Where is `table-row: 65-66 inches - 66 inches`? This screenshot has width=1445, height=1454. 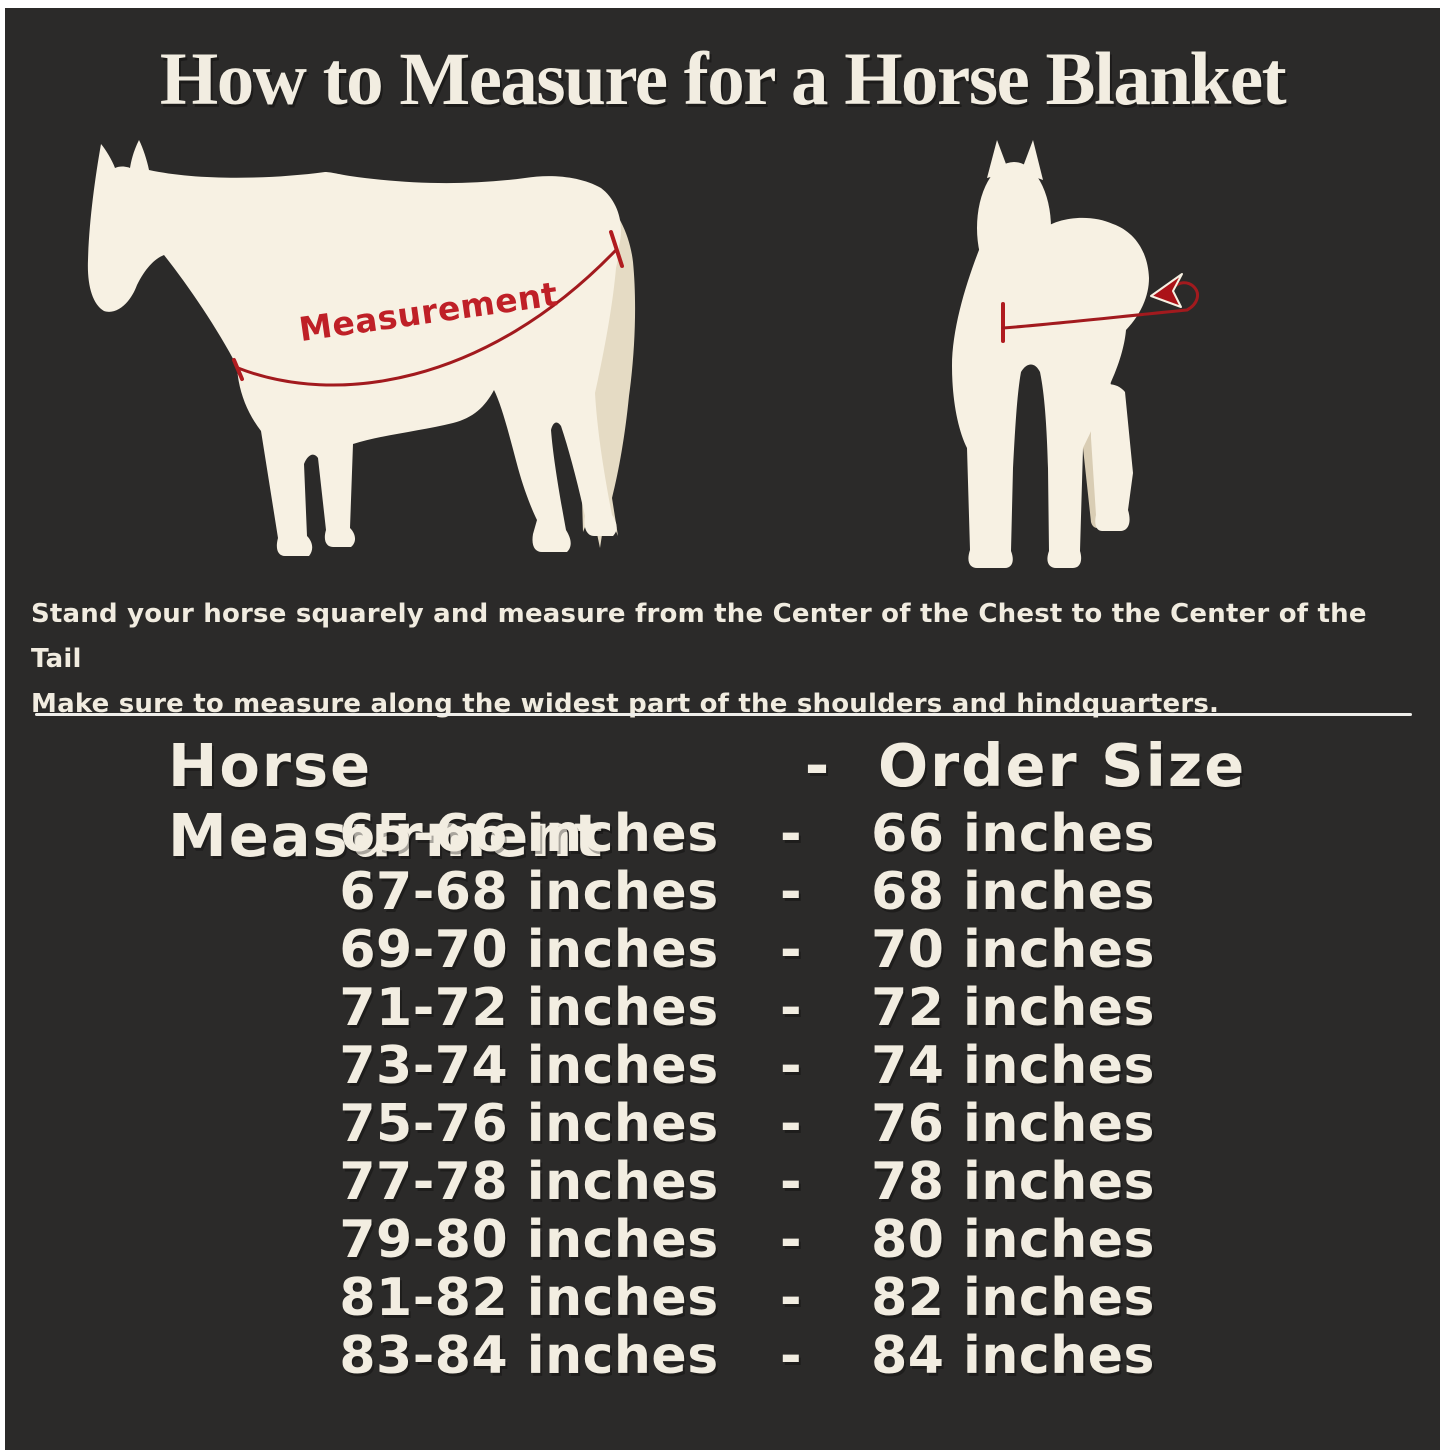 table-row: 65-66 inches - 66 inches is located at coordinates (874, 834).